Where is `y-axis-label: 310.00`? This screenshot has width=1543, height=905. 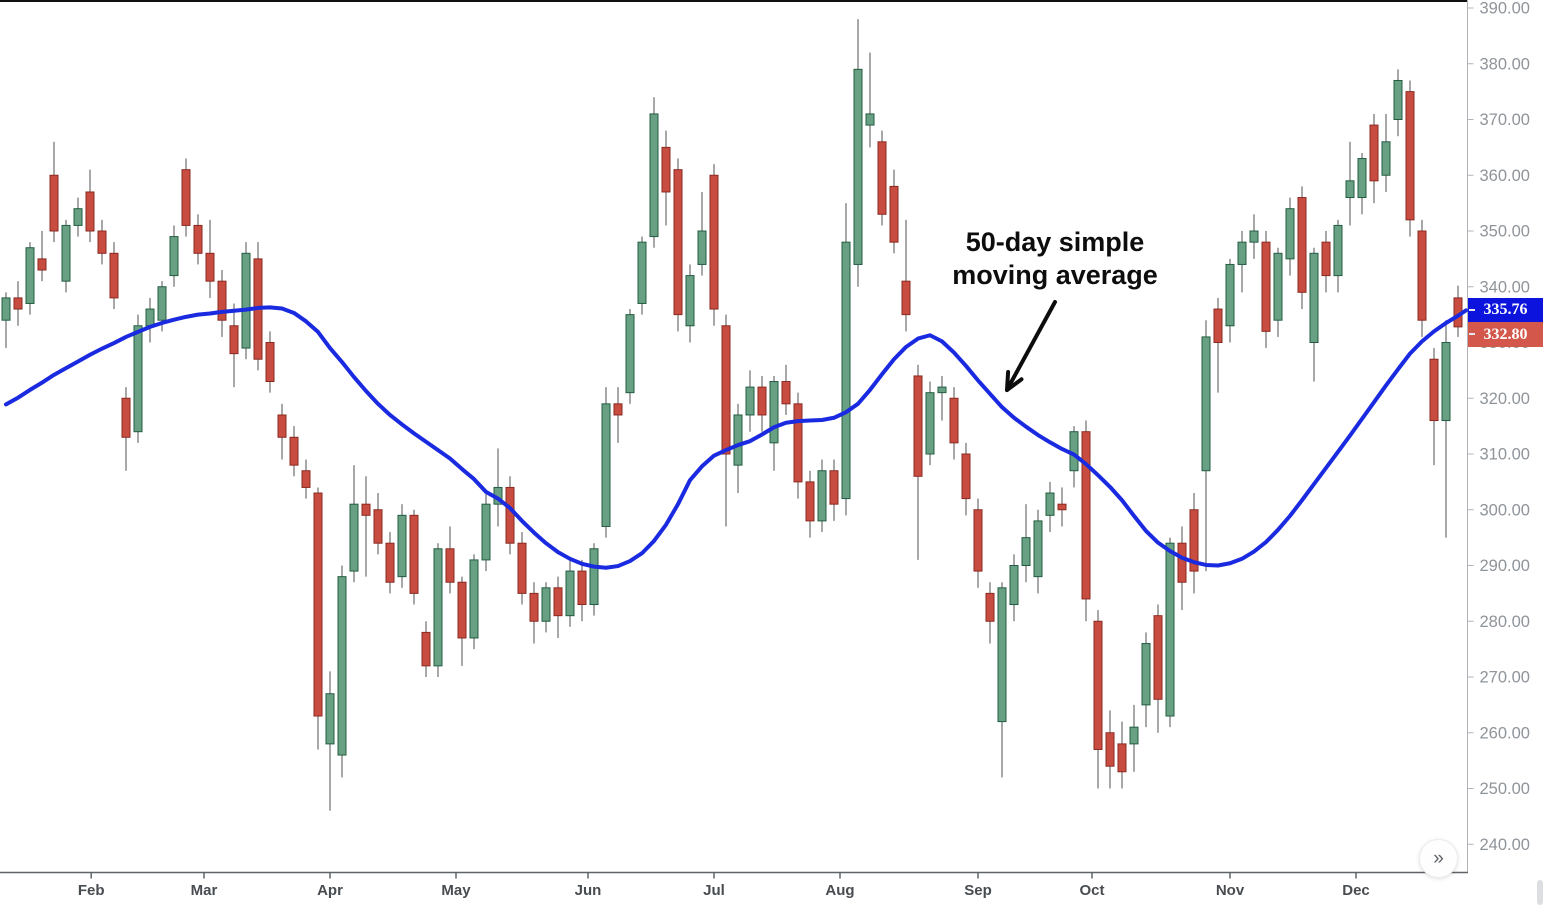 y-axis-label: 310.00 is located at coordinates (1505, 455).